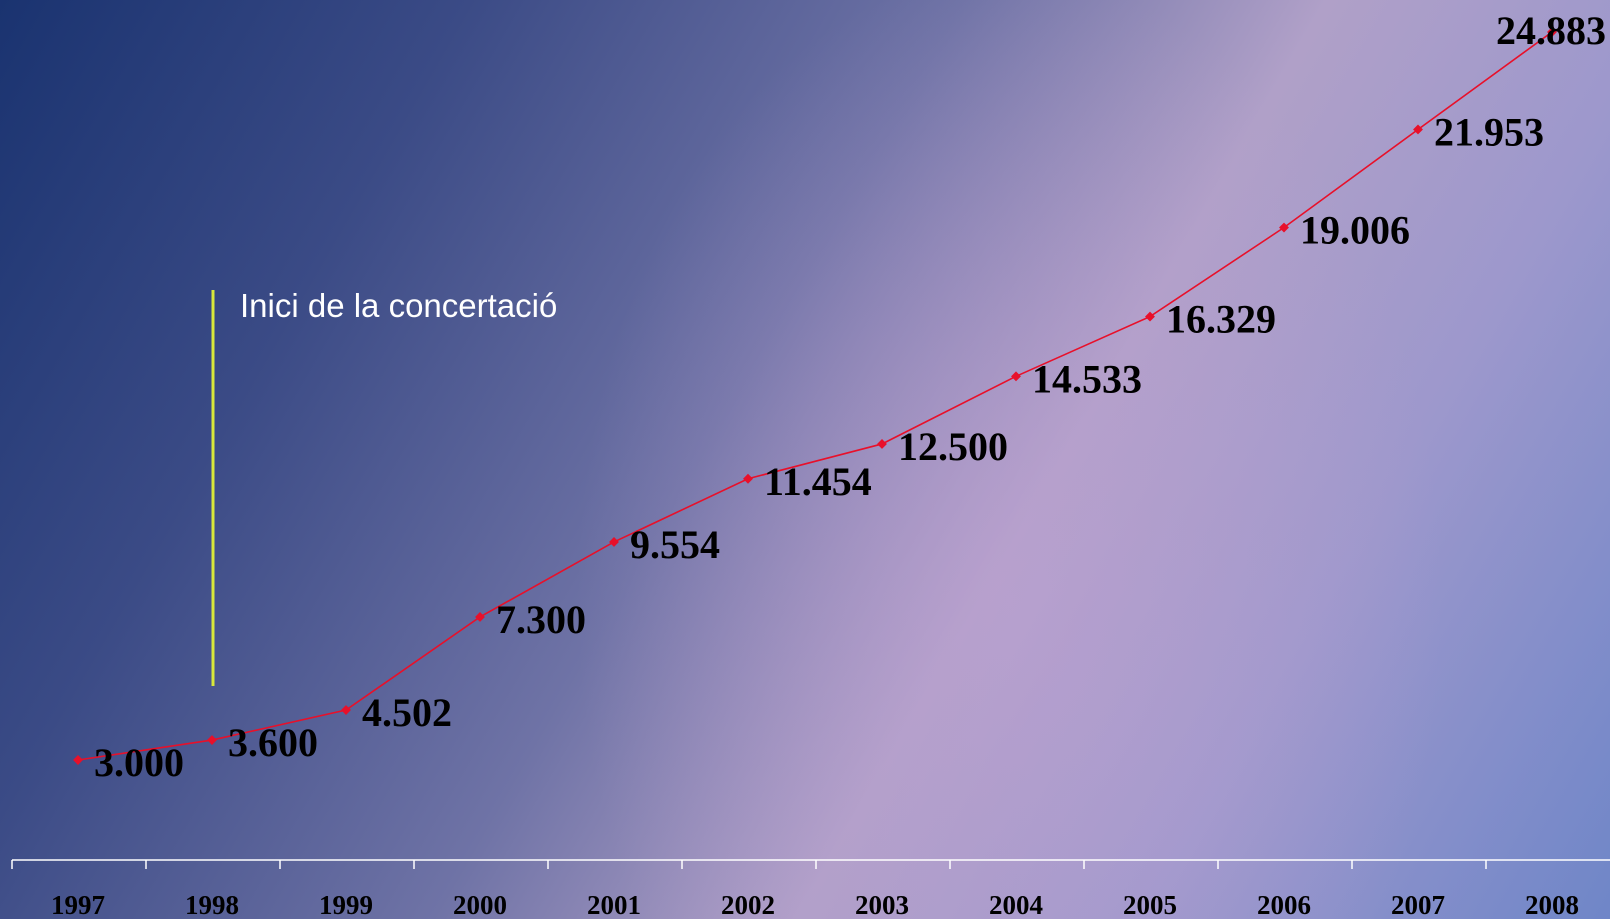 This screenshot has height=919, width=1610. Describe the element at coordinates (480, 904) in the screenshot. I see `x-tick-label: 2000` at that location.